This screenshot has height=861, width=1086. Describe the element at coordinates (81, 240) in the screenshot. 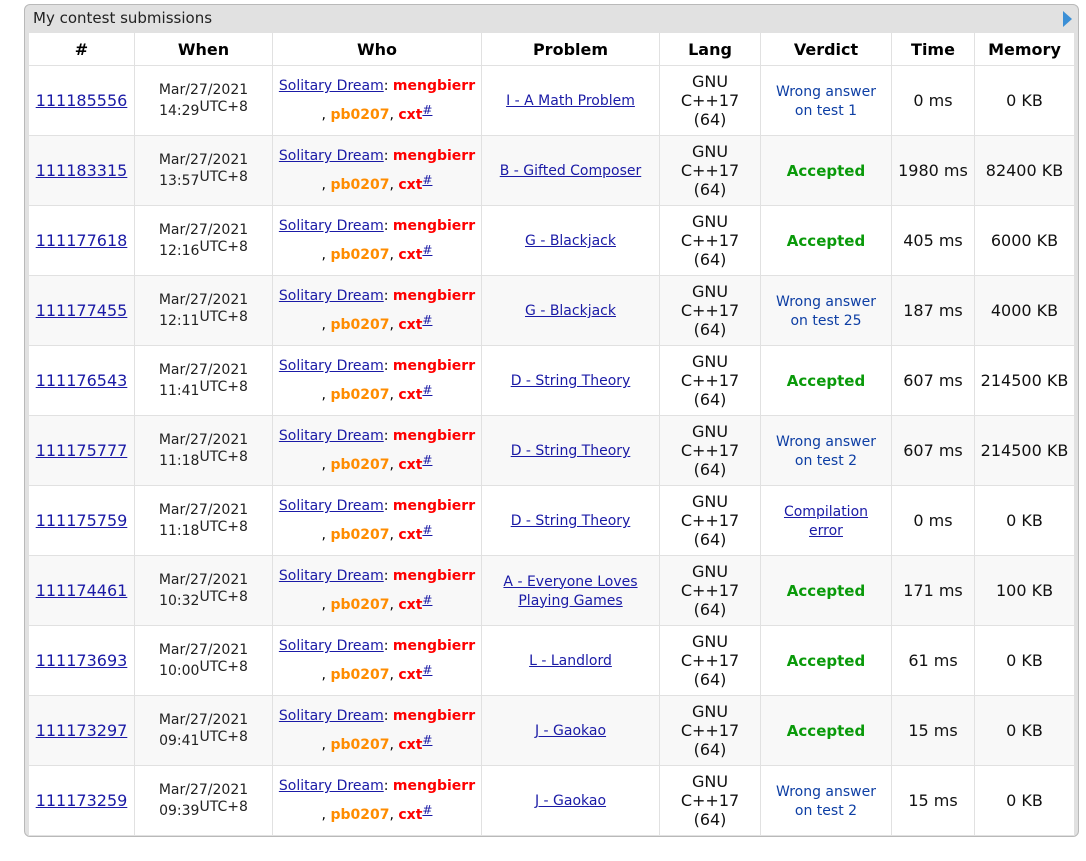

I see `submission-id-link: 111177618` at that location.